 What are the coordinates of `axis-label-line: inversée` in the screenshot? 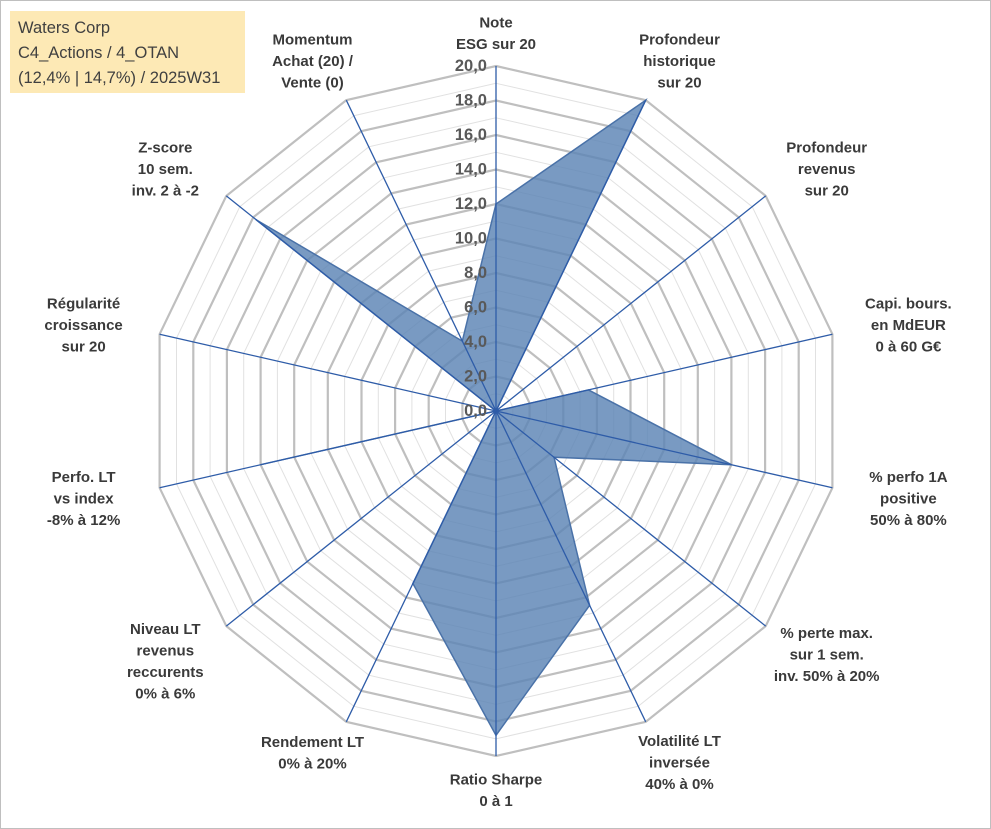 It's located at (679, 763).